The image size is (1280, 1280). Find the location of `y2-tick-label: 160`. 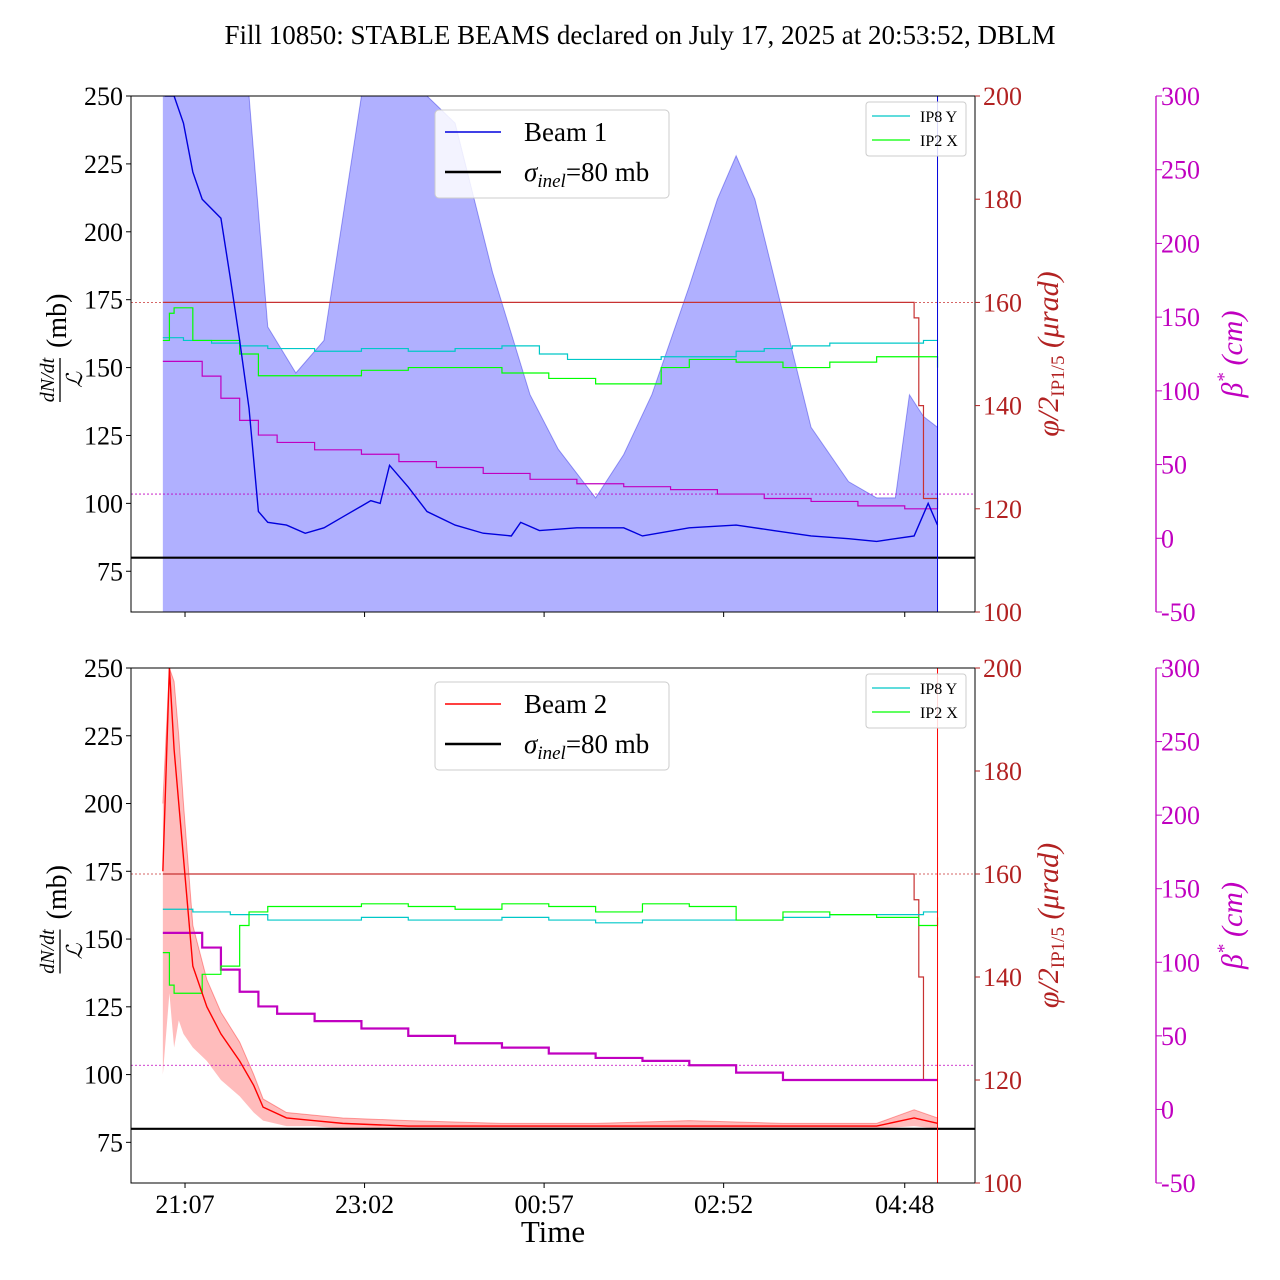

y2-tick-label: 160 is located at coordinates (1002, 874).